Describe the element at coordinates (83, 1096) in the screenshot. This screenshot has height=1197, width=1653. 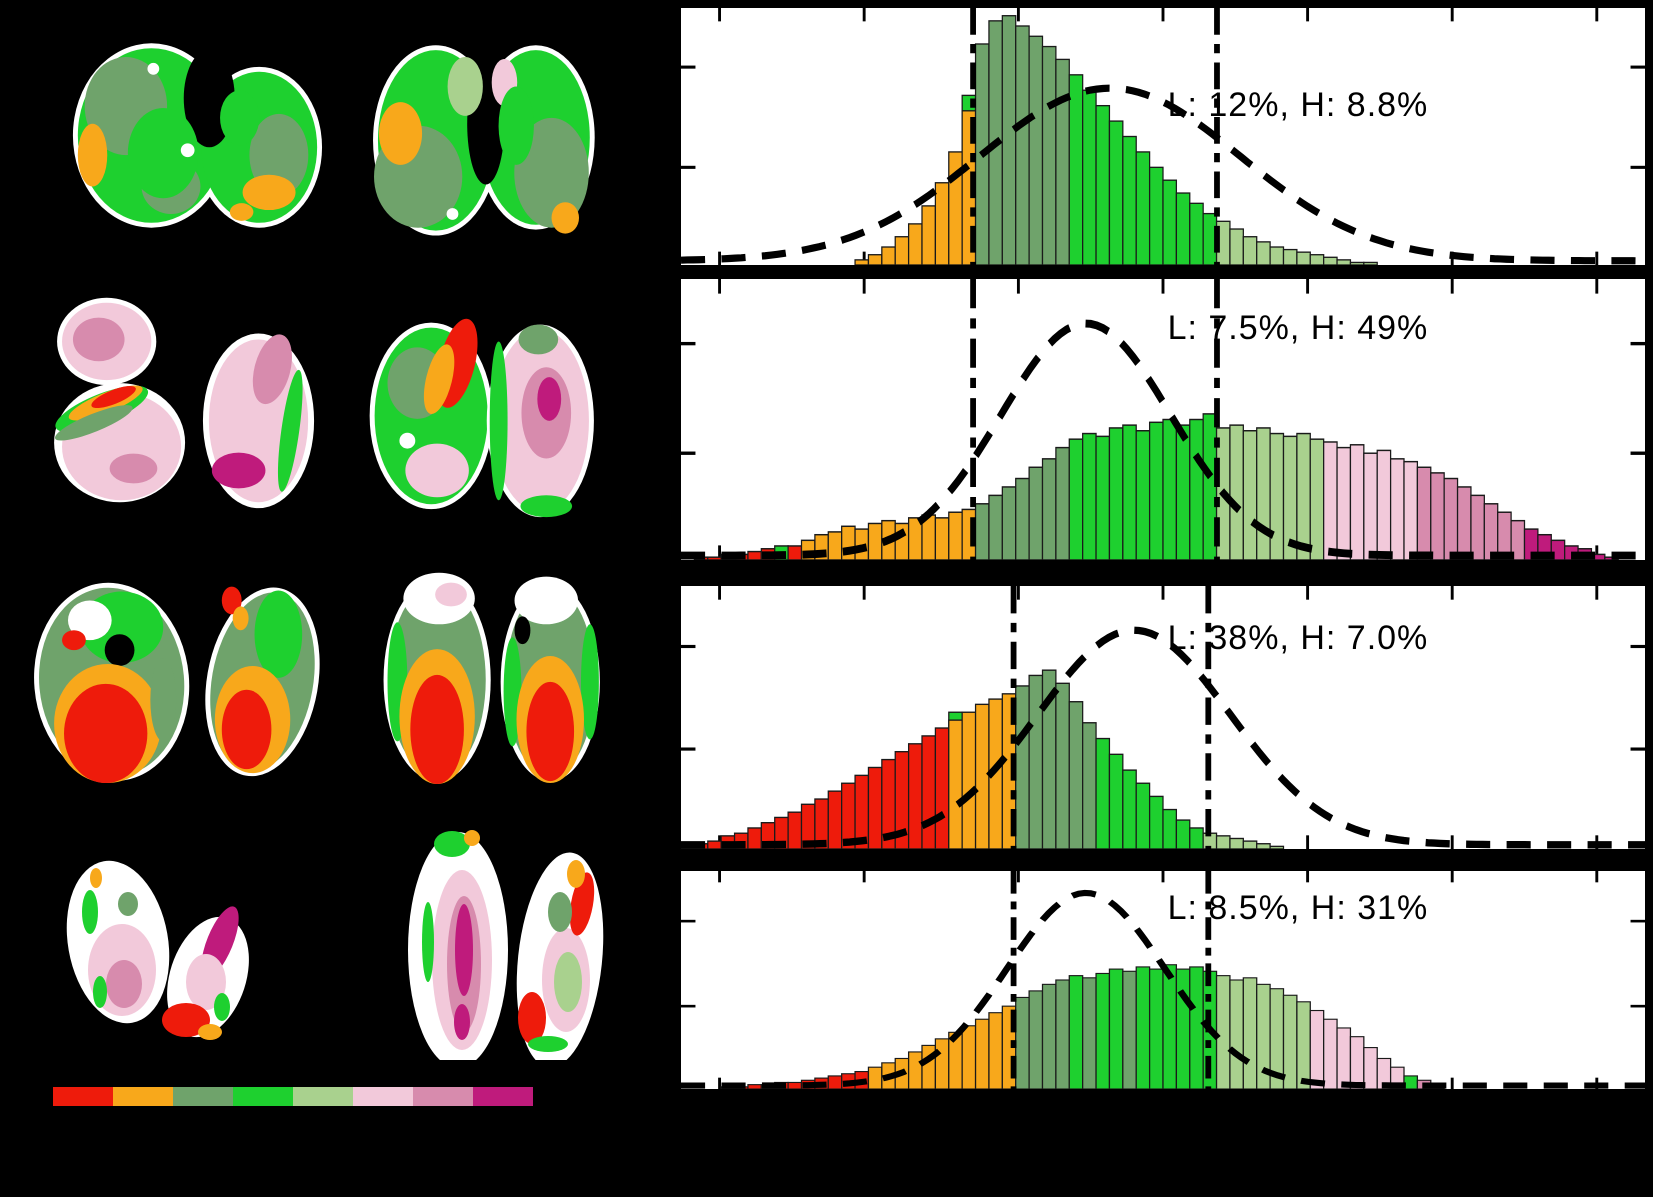
I see `colorbar-segment-red` at that location.